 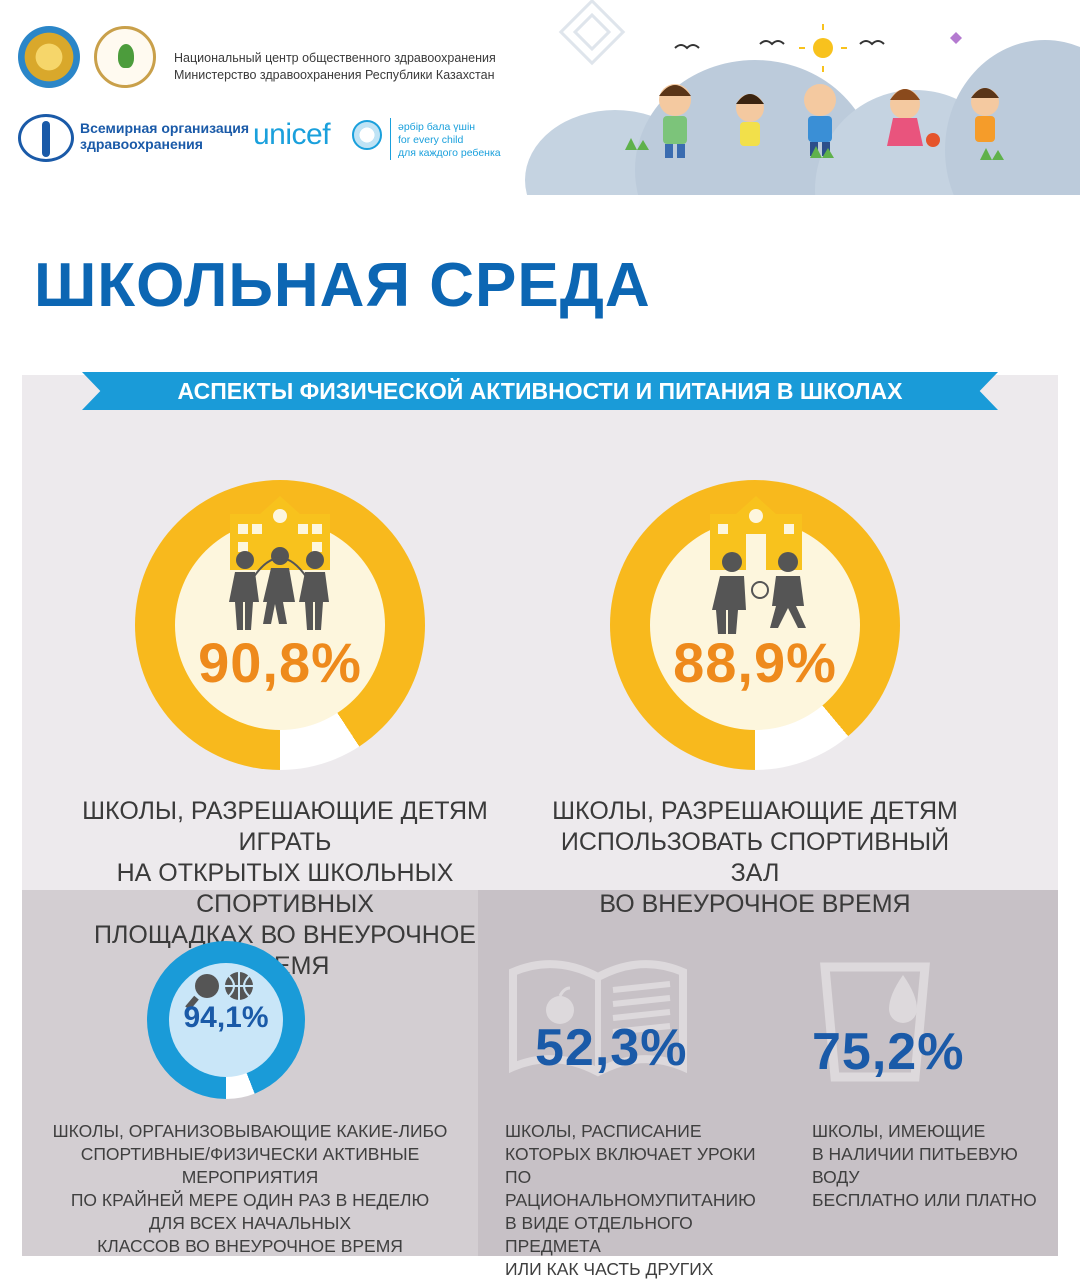 I want to click on unicef-tag-ru: для каждого ребенка, so click(x=449, y=153).